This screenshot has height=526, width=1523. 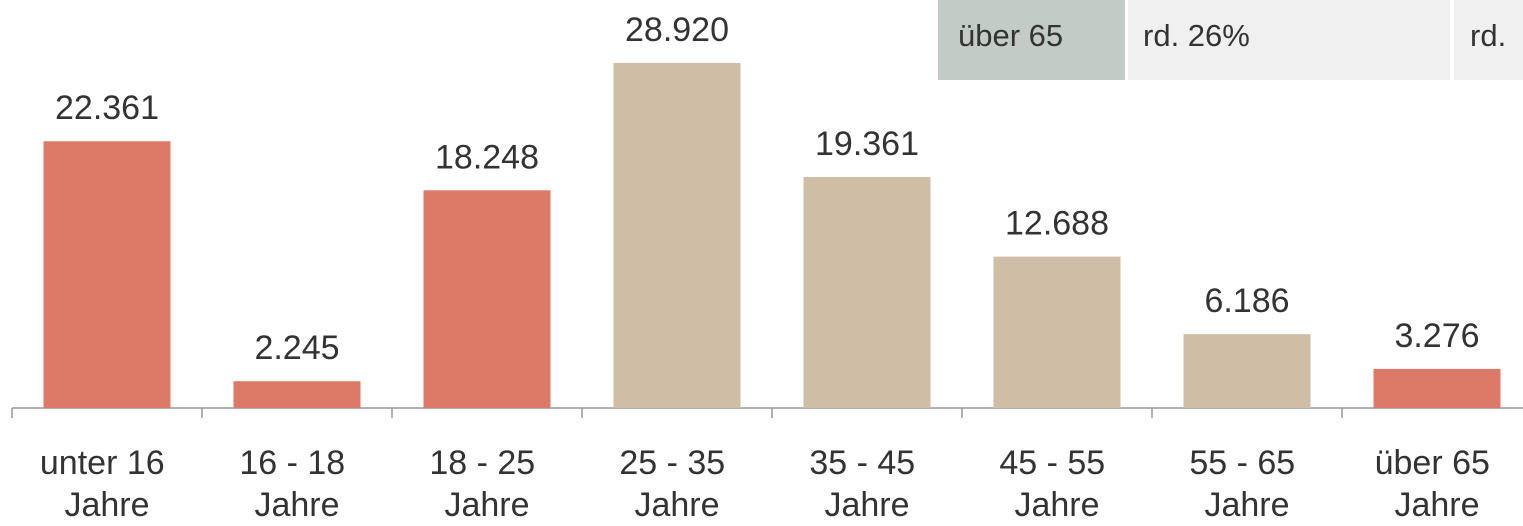 I want to click on x-tick-label: 35 - 45 Jahre, so click(x=866, y=484).